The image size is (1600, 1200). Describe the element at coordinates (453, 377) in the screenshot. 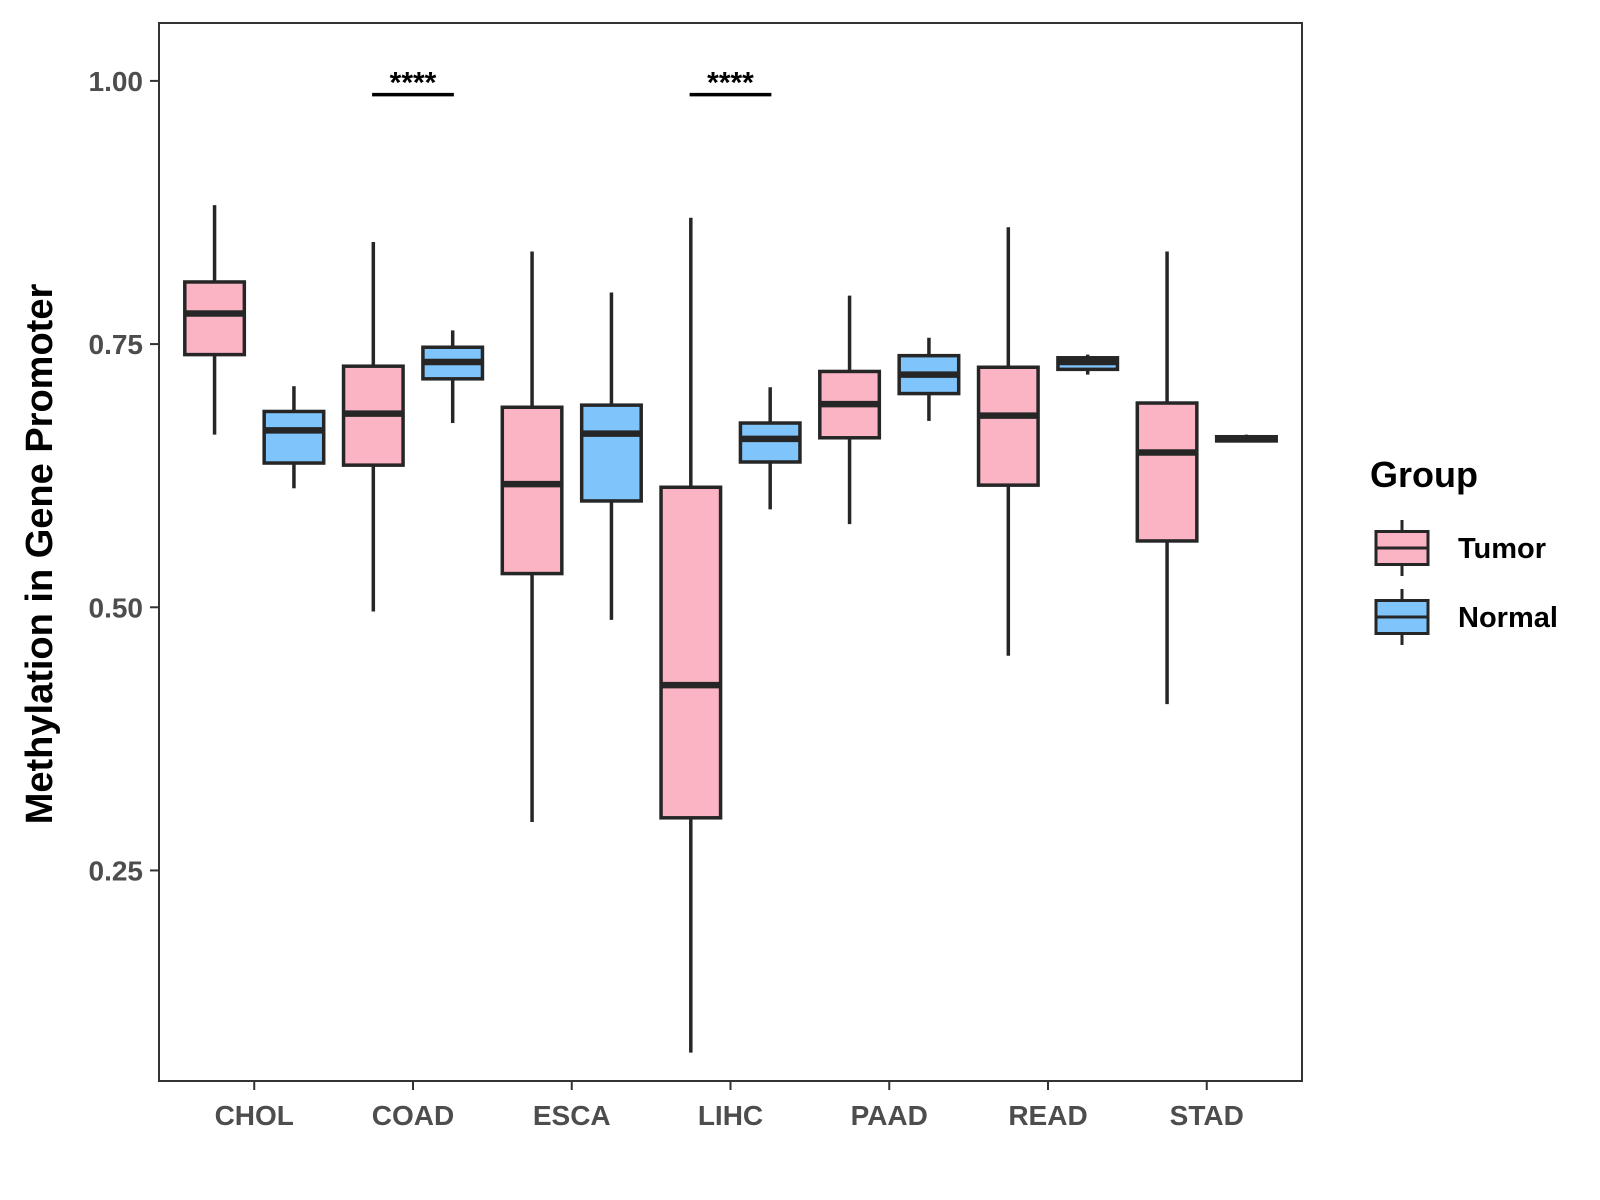

I see `box-normal-coad` at that location.